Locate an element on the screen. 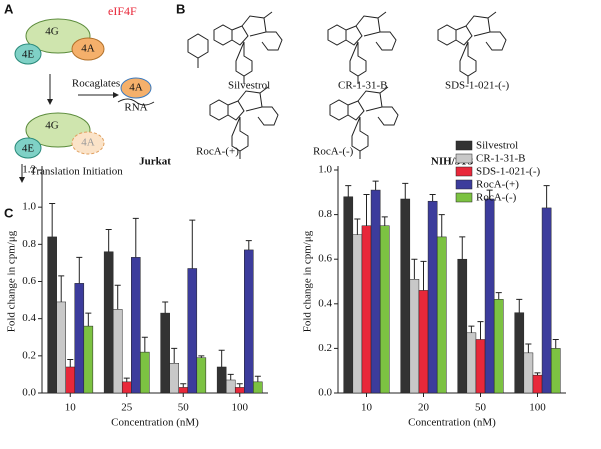  arrow-label: Translation Initiation is located at coordinates (76, 172).